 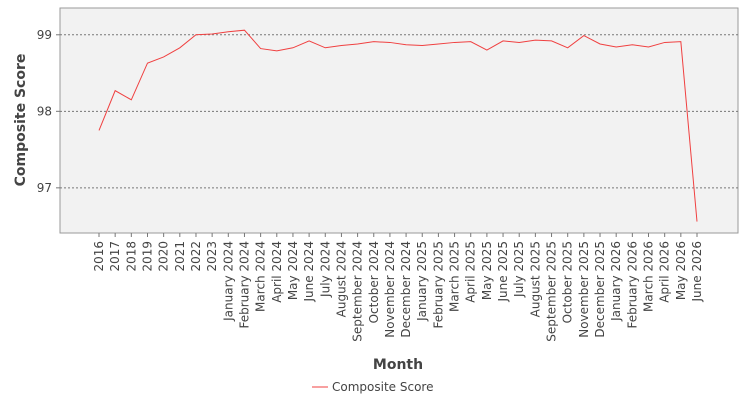 What do you see at coordinates (374, 282) in the screenshot?
I see `x-tick-label: October 2024` at bounding box center [374, 282].